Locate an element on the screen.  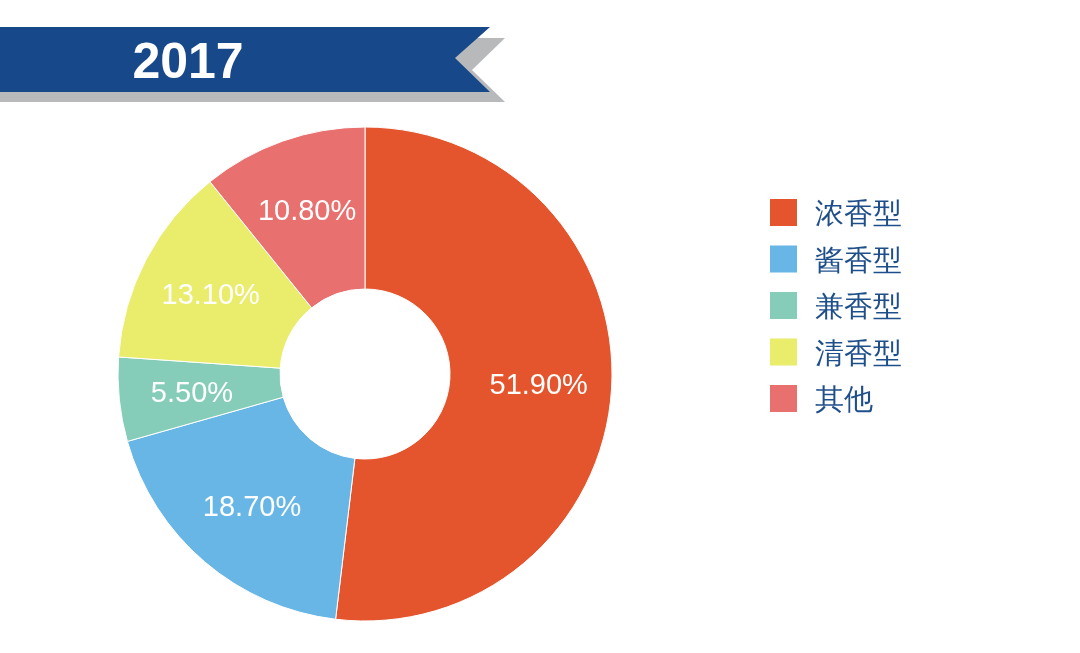
legend-label: 兼香型 is located at coordinates (858, 306).